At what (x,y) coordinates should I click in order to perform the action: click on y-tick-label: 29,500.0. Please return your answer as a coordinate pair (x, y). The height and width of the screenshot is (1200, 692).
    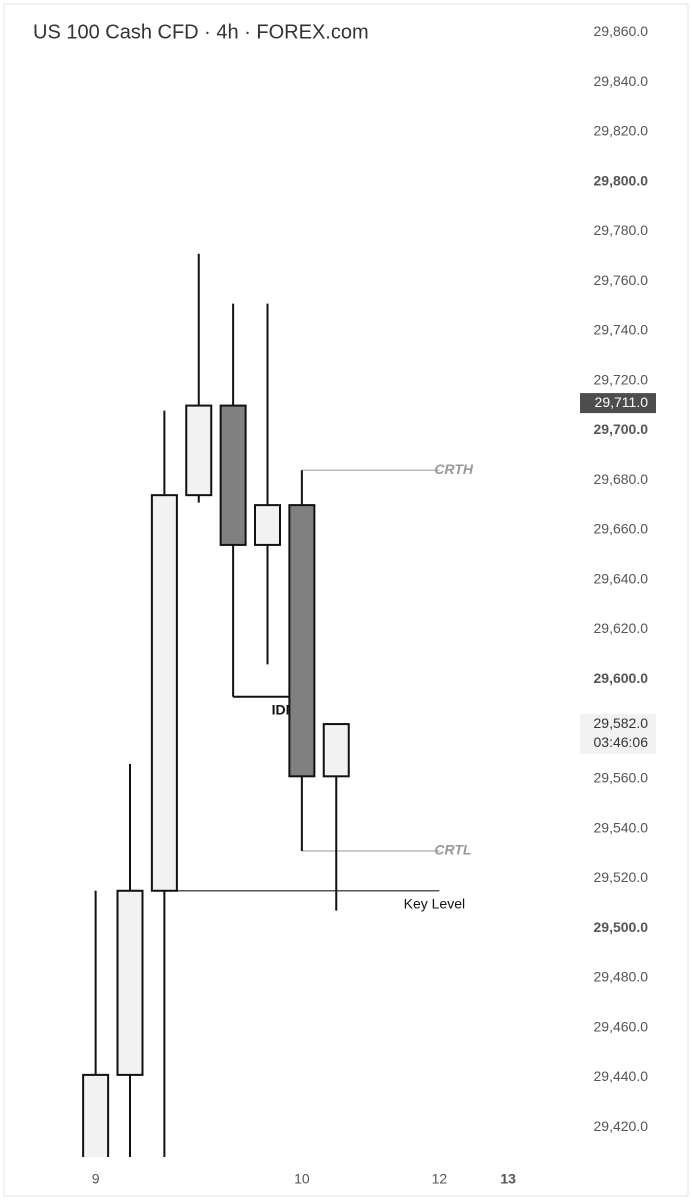
    Looking at the image, I should click on (621, 927).